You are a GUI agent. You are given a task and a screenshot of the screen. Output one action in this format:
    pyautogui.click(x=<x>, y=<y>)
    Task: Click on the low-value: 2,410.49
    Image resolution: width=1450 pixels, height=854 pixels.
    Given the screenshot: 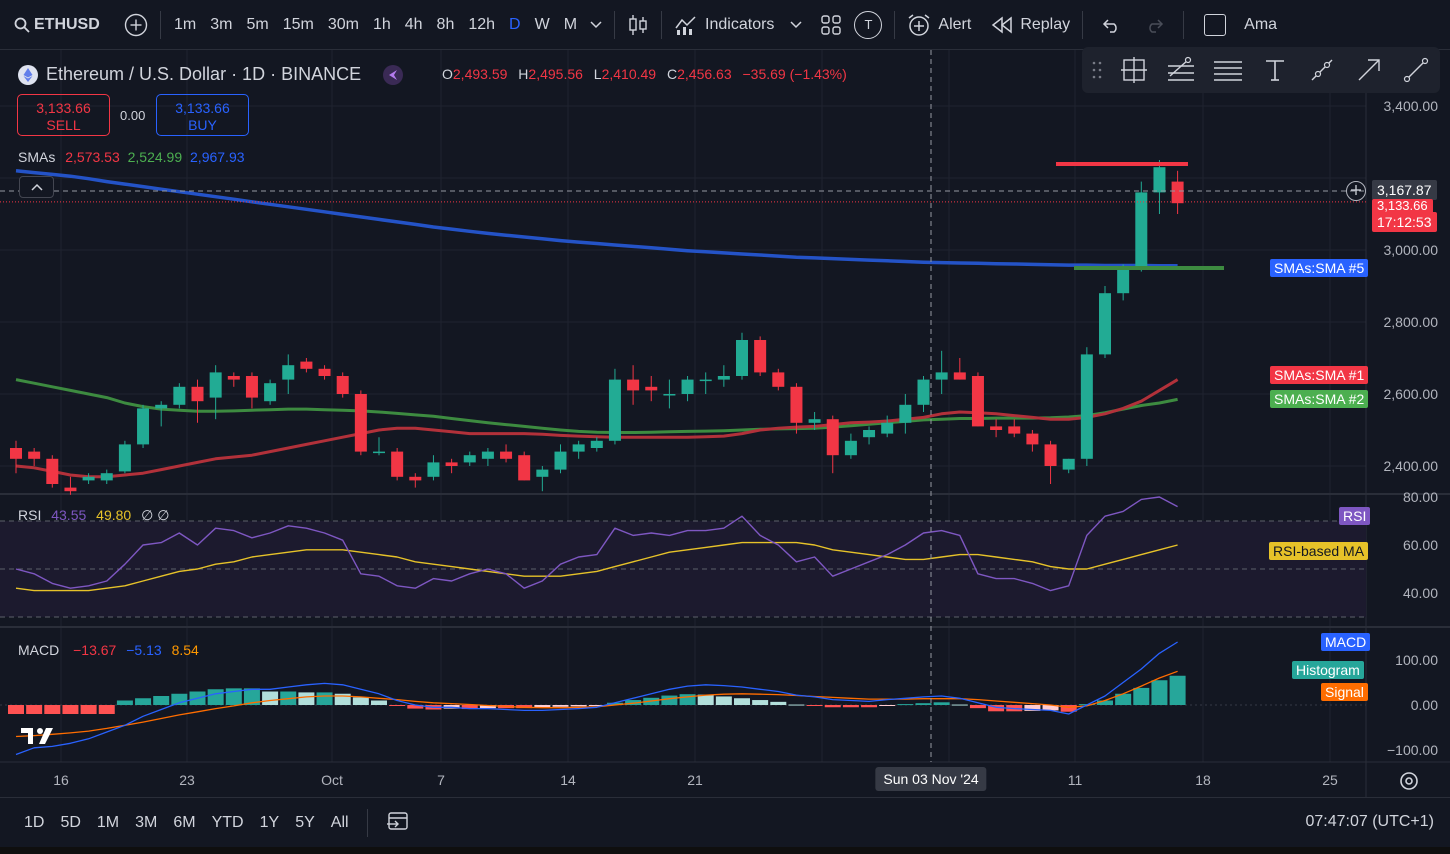 What is the action you would take?
    pyautogui.click(x=629, y=74)
    